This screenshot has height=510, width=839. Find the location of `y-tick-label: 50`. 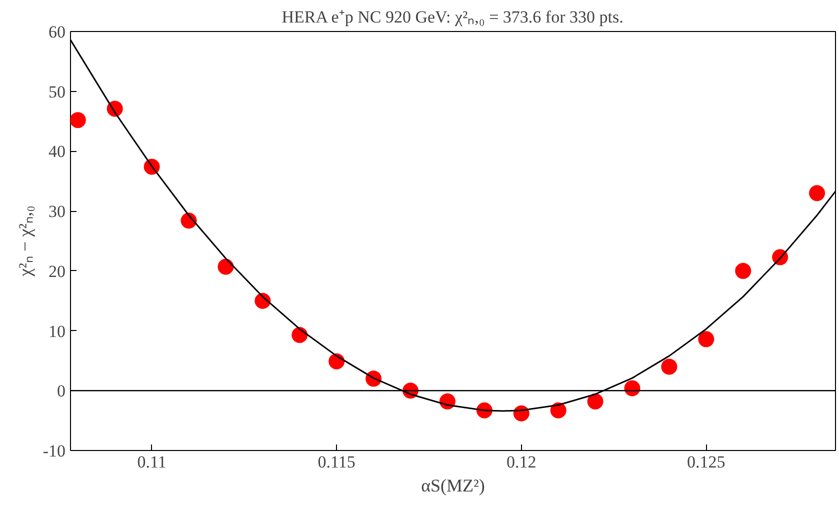

y-tick-label: 50 is located at coordinates (57, 92).